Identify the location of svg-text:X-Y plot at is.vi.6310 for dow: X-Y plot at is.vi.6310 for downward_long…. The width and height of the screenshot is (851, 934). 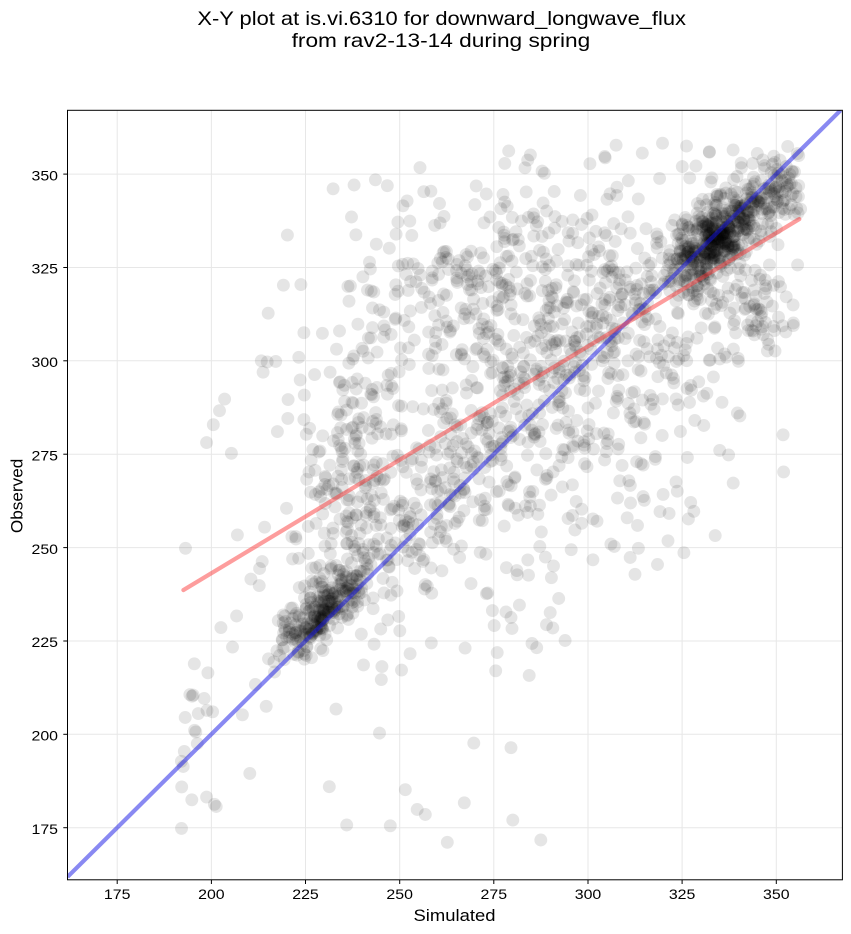
(441, 19).